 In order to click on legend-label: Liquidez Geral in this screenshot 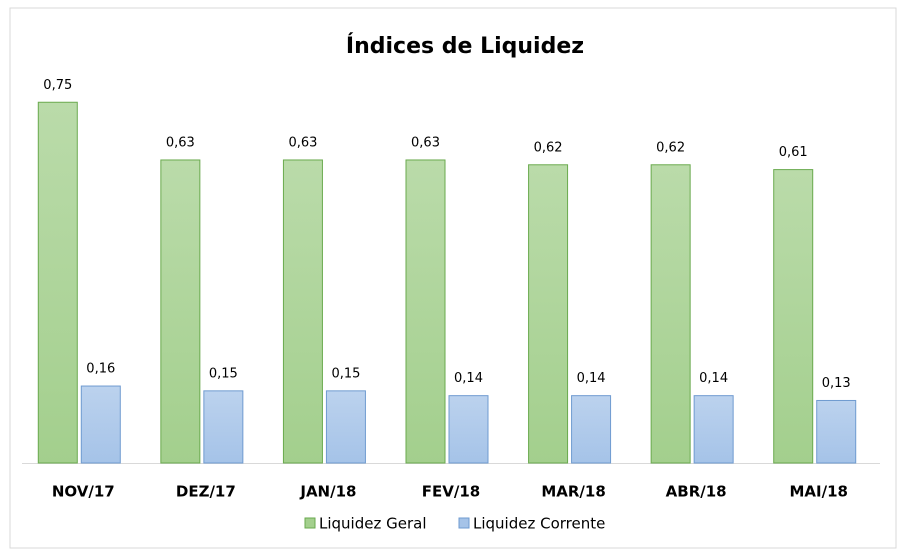, I will do `click(373, 524)`.